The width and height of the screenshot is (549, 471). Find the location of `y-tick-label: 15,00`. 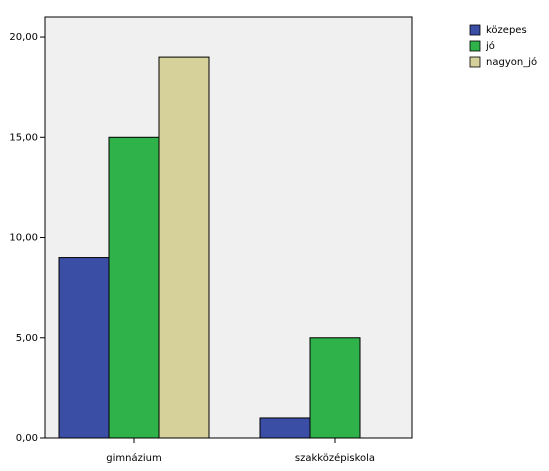

y-tick-label: 15,00 is located at coordinates (23, 137).